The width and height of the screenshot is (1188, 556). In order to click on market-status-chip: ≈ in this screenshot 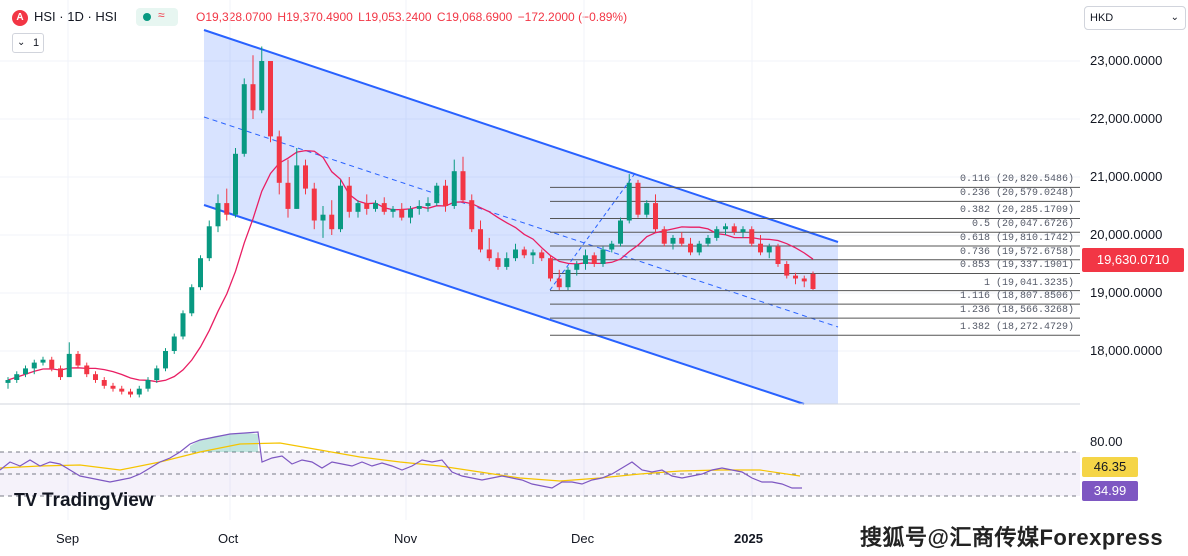, I will do `click(157, 17)`.